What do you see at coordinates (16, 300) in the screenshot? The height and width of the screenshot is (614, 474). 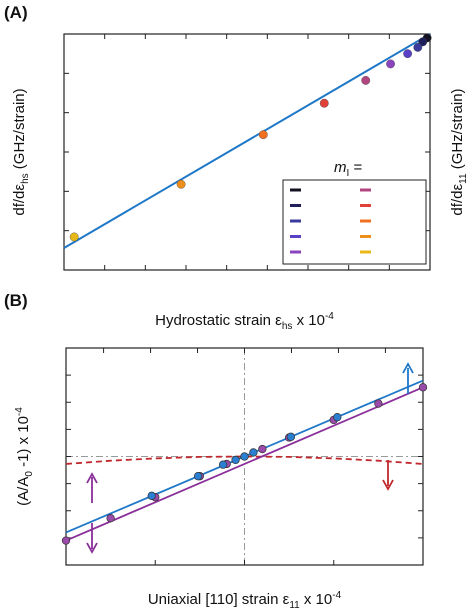 I see `panel-label-b: (B)` at bounding box center [16, 300].